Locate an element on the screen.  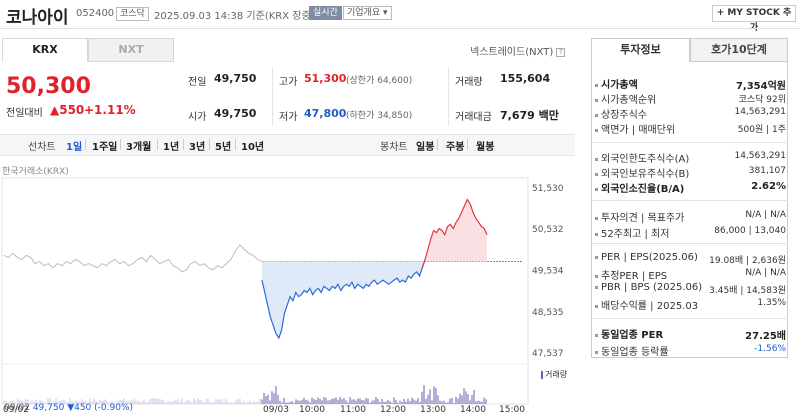
change-percent: +1.11% is located at coordinates (110, 110).